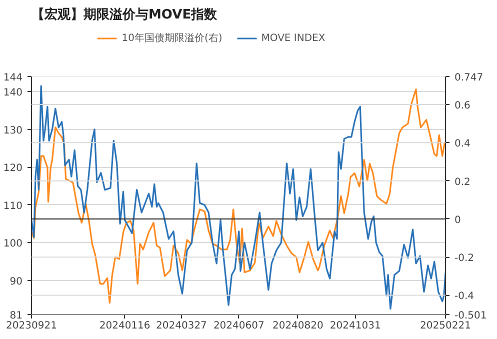 The height and width of the screenshot is (339, 497). I want to click on chart-title: 【宏观】期限溢价与MOVE指数, so click(125, 14).